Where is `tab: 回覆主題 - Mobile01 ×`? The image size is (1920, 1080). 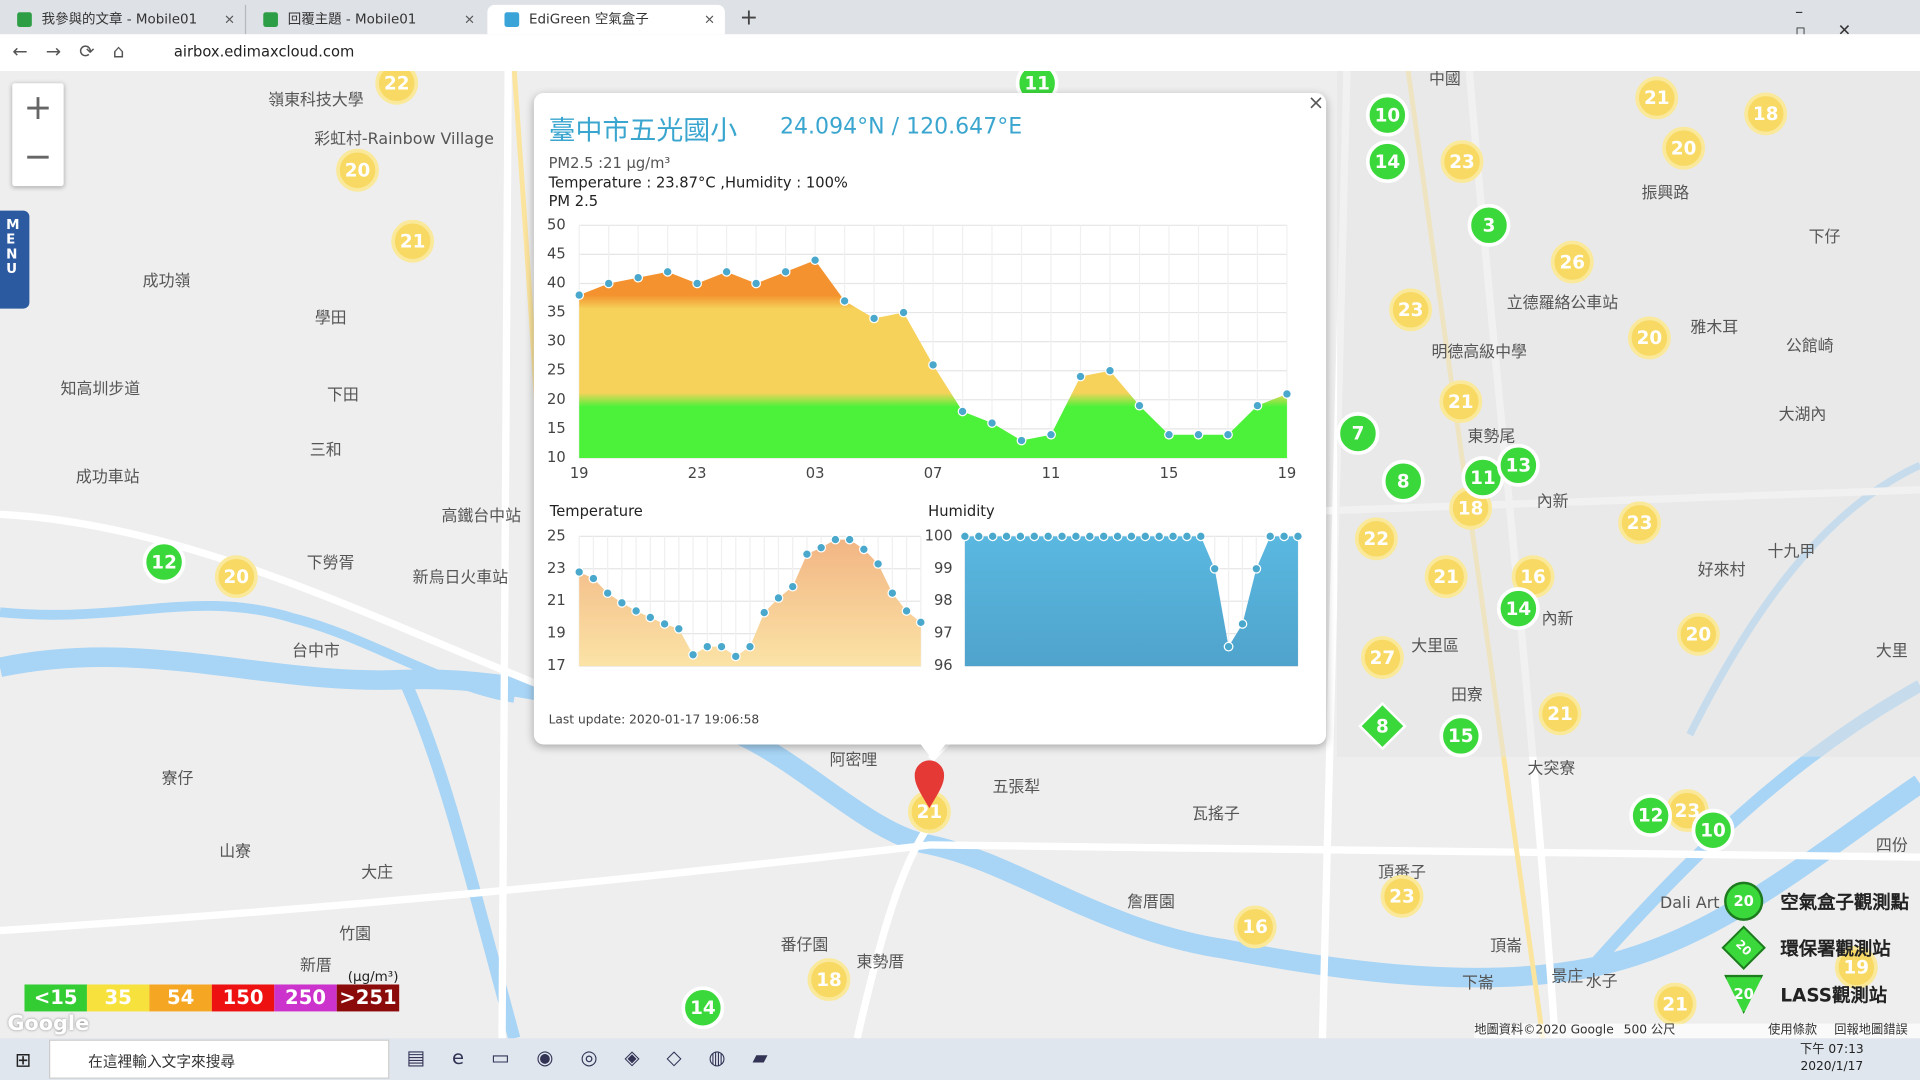 tab: 回覆主題 - Mobile01 × is located at coordinates (364, 19).